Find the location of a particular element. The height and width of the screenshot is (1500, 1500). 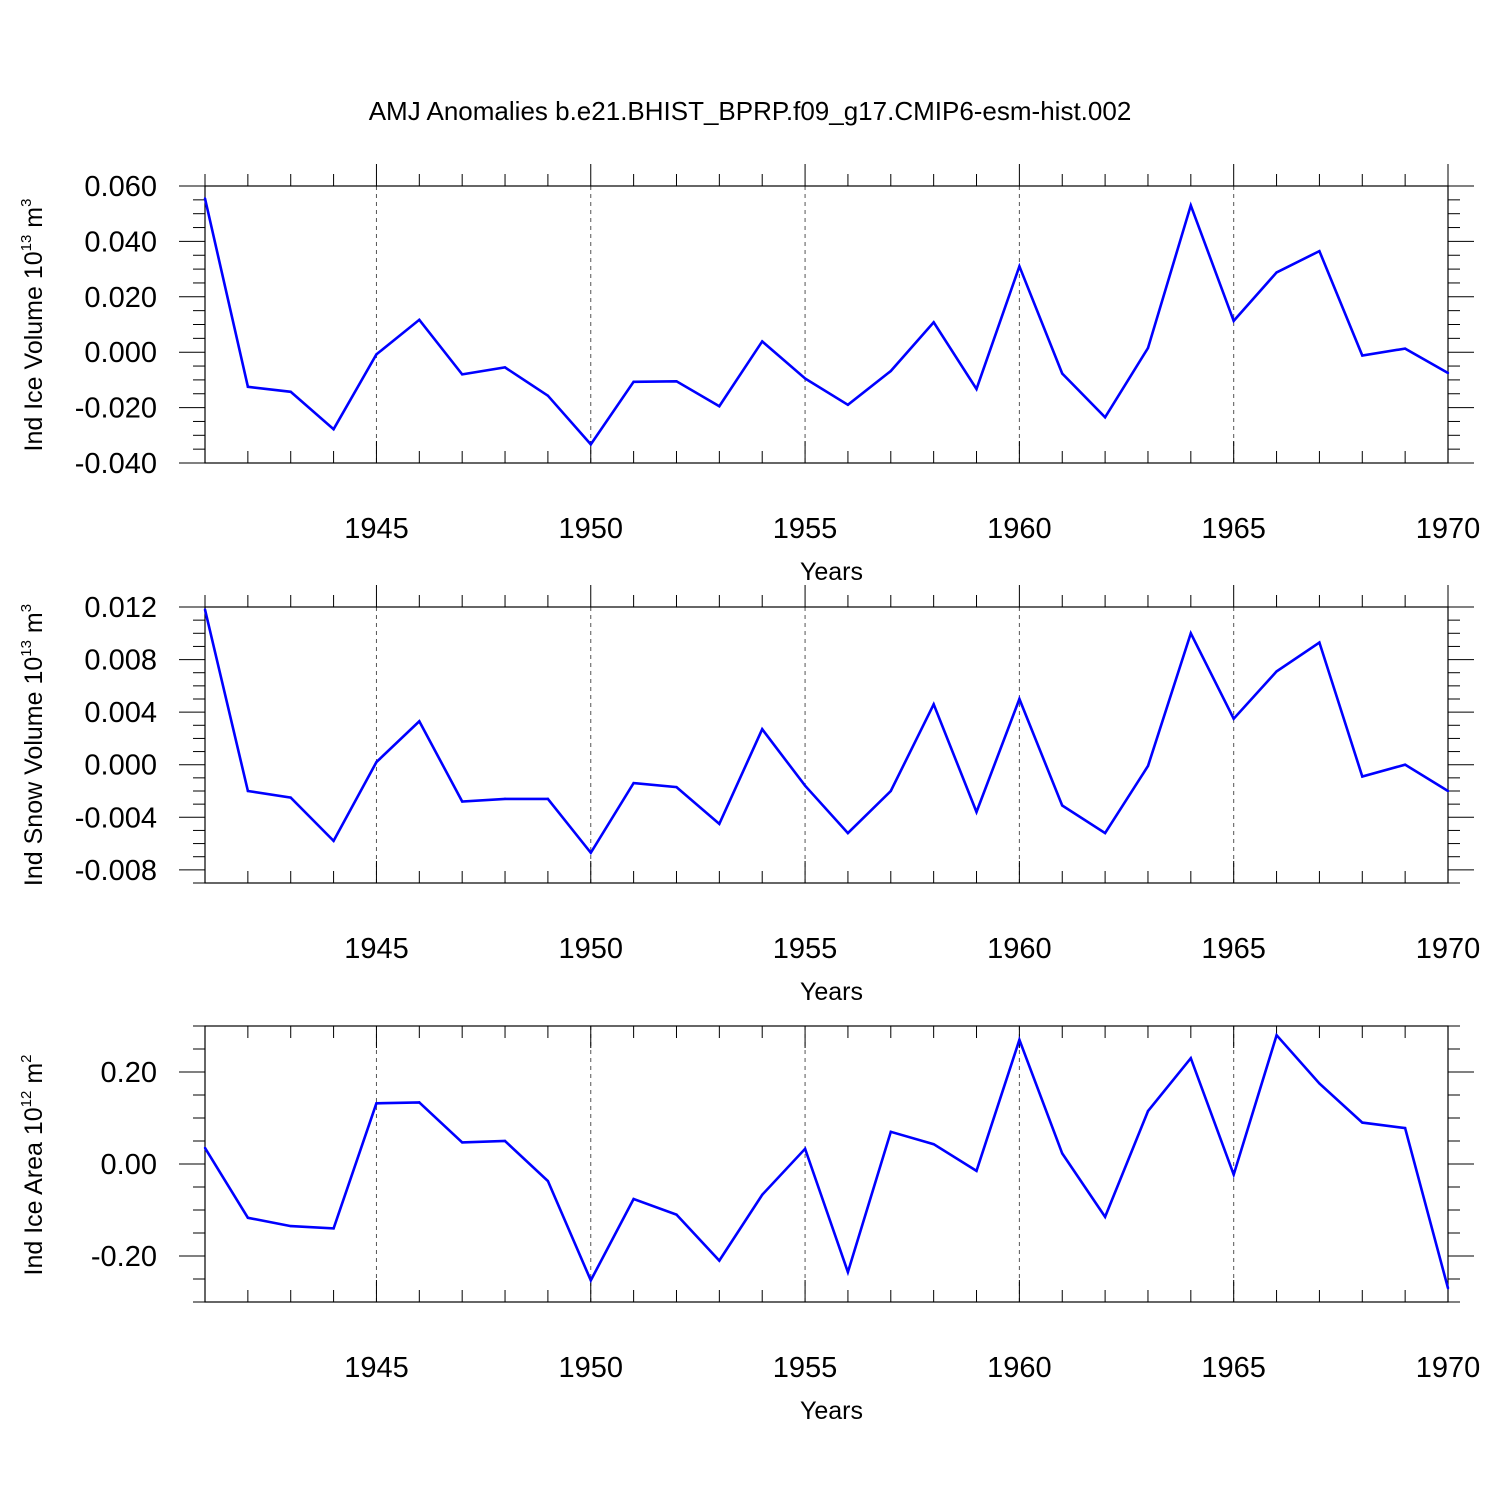

y-tick-label: -0.008 is located at coordinates (116, 871).